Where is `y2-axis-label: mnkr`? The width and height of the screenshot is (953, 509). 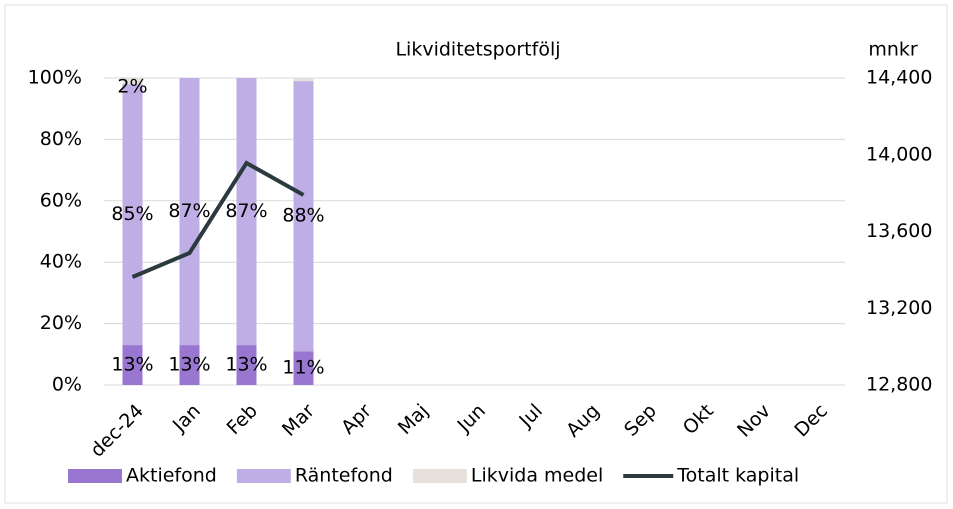
y2-axis-label: mnkr is located at coordinates (893, 50).